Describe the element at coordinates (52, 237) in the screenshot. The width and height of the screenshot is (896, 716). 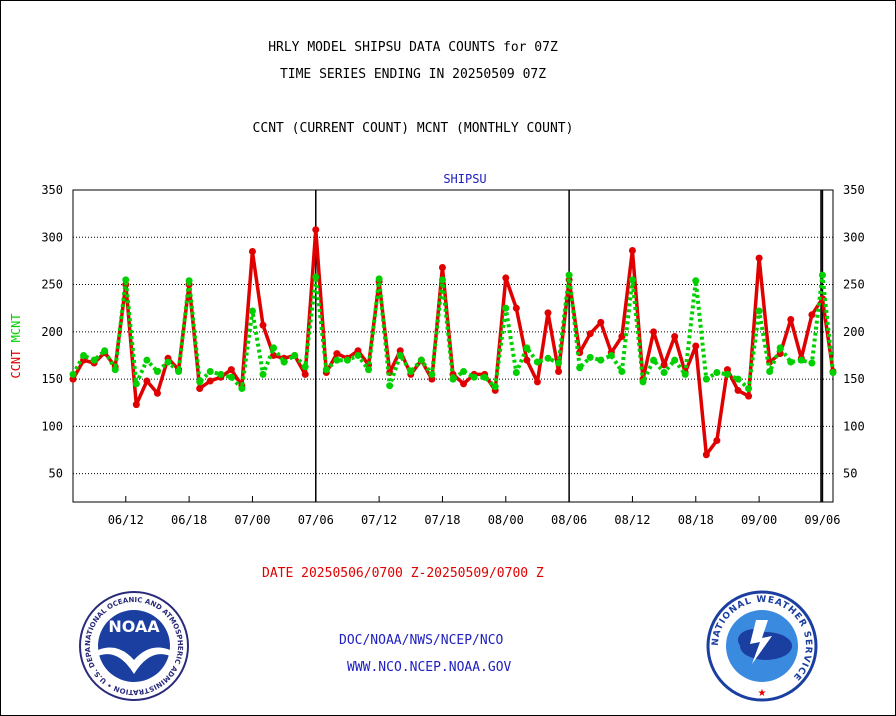
I see `y-tick-label-left: 300` at that location.